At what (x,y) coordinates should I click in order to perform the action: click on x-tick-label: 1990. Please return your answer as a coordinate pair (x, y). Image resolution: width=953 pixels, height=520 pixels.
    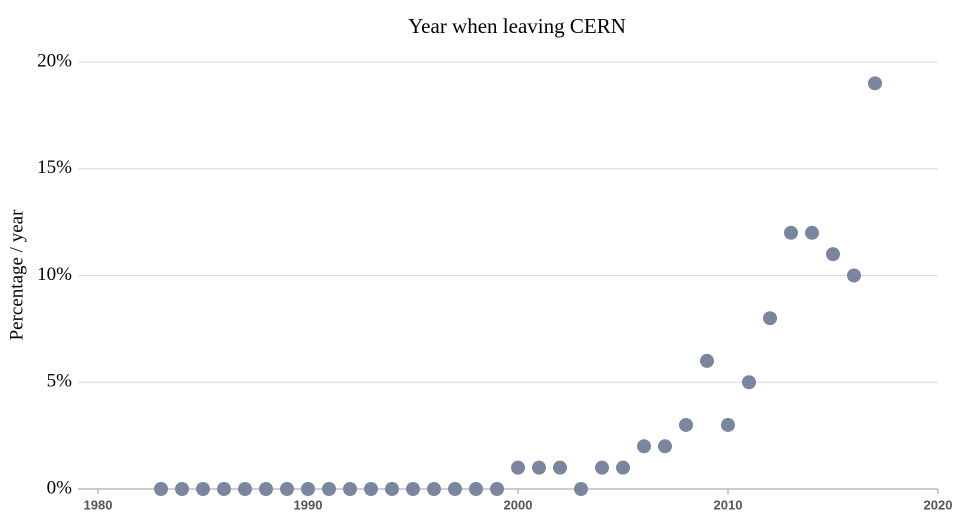
    Looking at the image, I should click on (308, 504).